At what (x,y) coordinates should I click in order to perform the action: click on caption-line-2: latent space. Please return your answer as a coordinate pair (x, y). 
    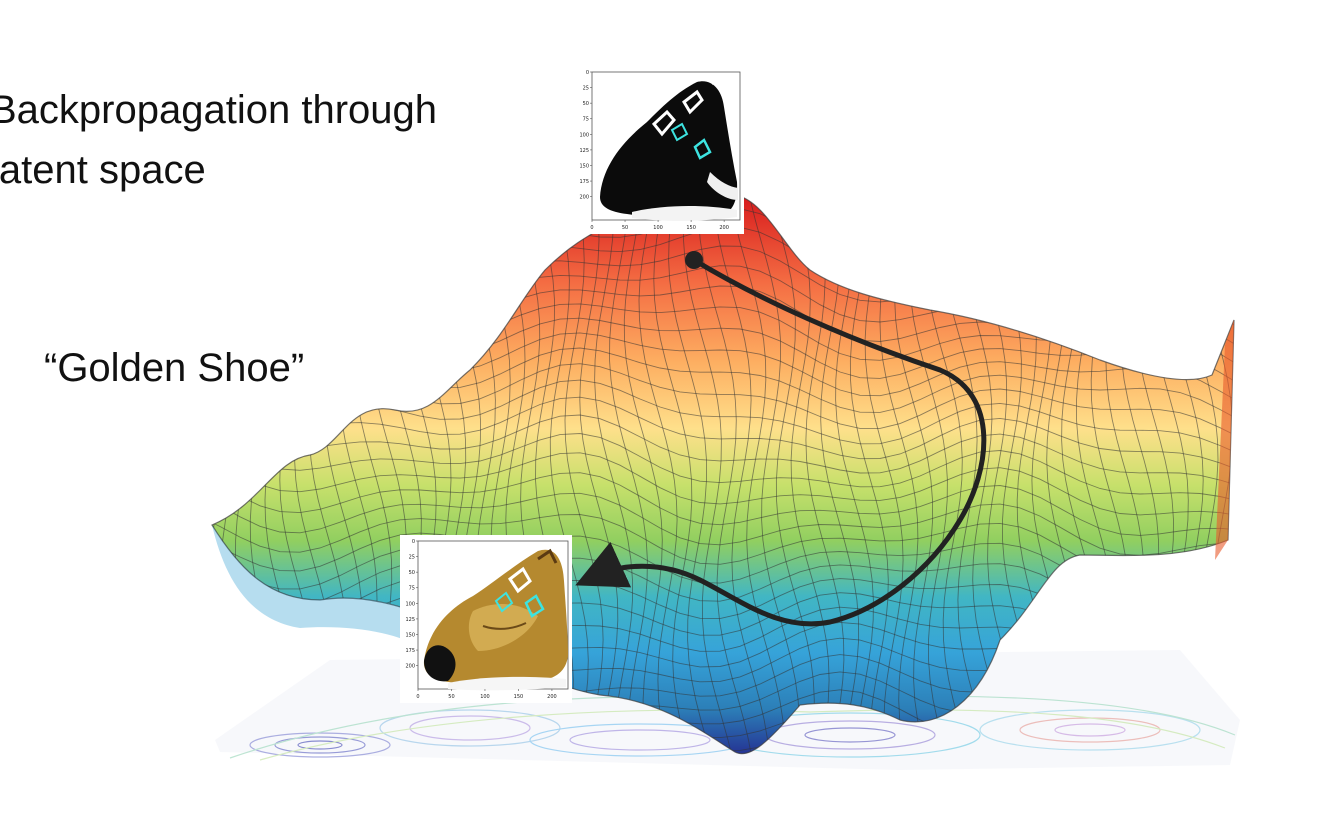
    Looking at the image, I should click on (103, 170).